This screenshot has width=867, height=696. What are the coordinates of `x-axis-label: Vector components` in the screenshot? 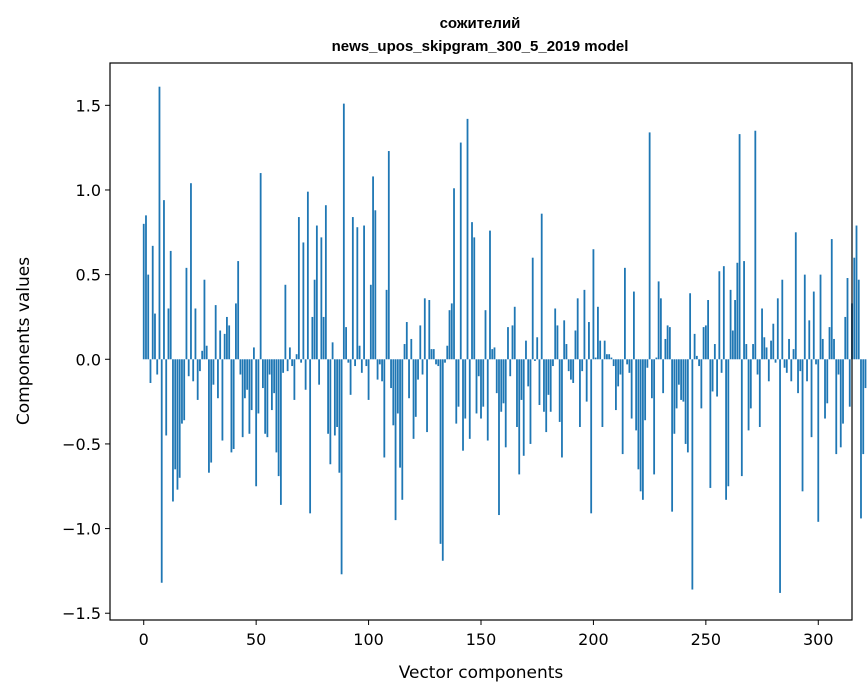 It's located at (481, 673).